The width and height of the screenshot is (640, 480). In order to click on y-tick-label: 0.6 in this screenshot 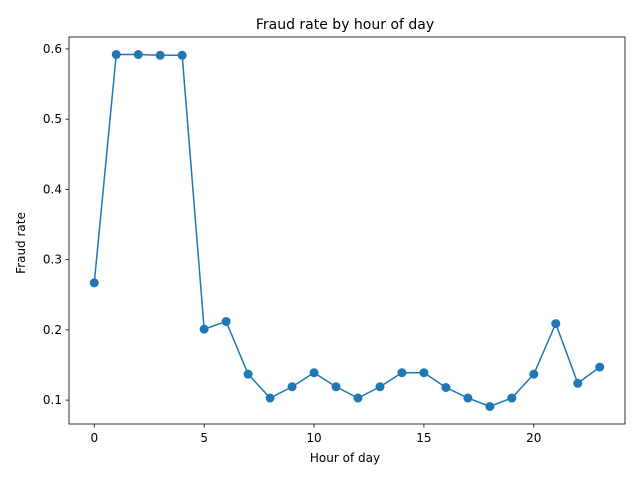, I will do `click(52, 49)`.